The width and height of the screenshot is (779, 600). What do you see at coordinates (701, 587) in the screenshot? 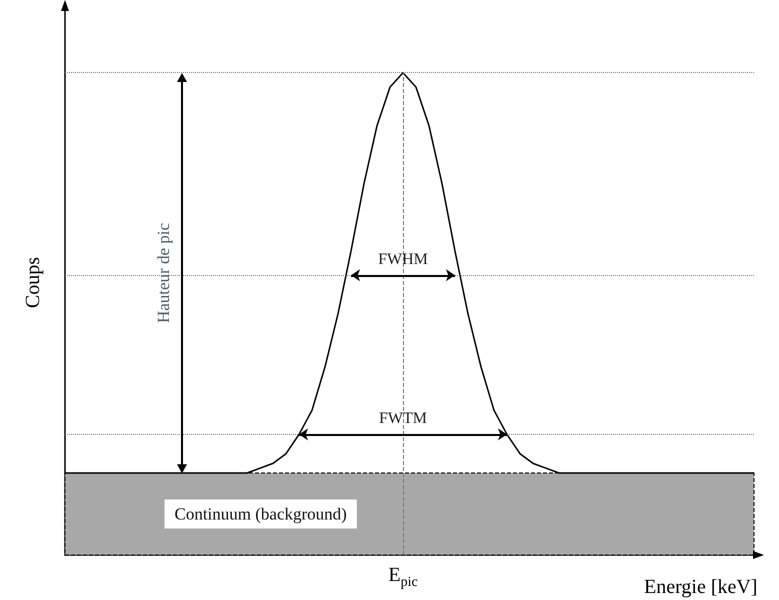
I see `x-axis-title: Energie [keV]` at bounding box center [701, 587].